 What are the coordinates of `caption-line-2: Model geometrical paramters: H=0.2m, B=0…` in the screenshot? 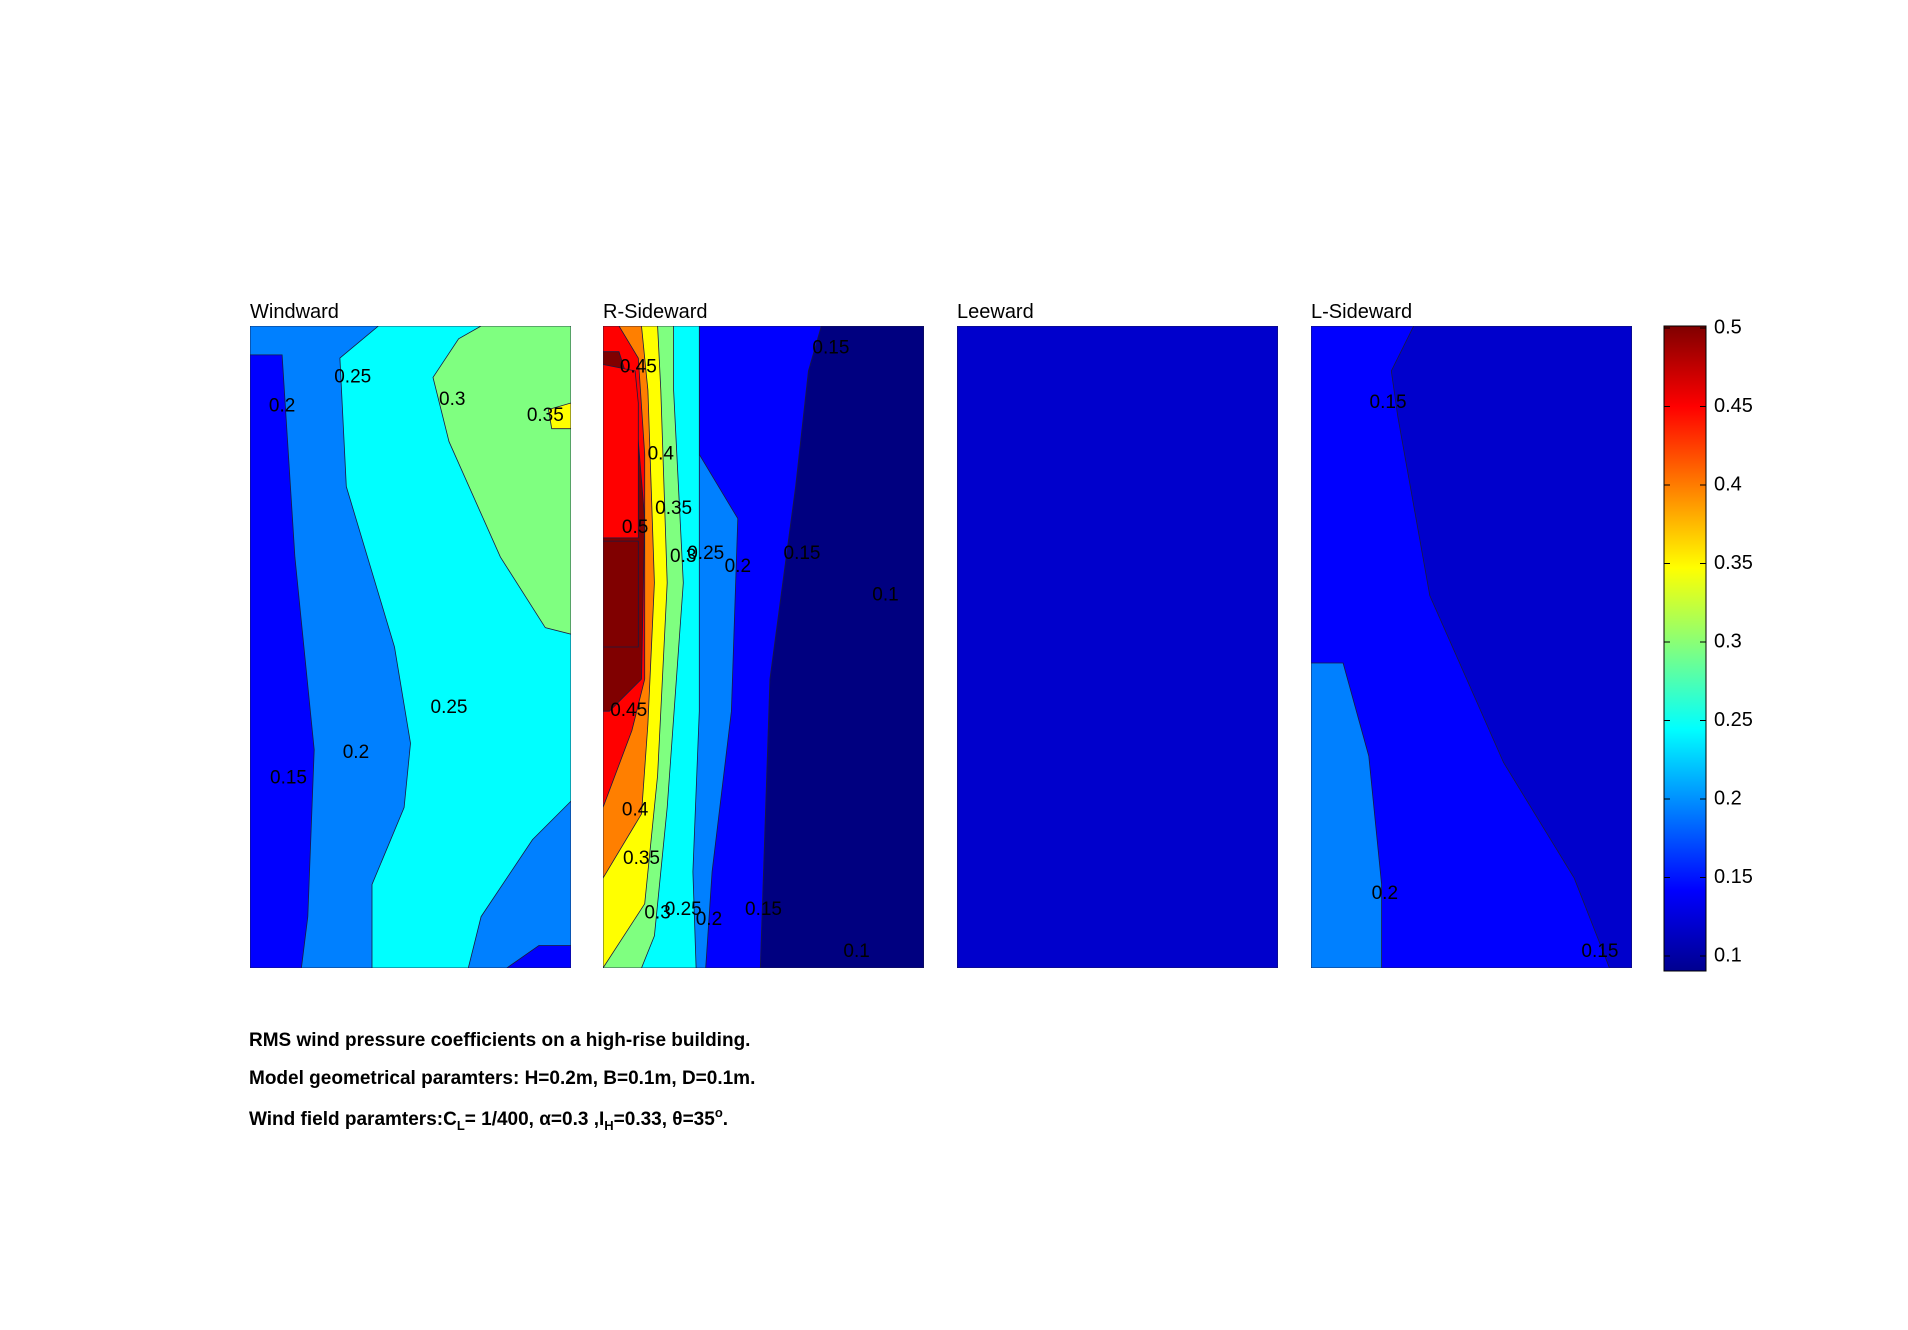 It's located at (502, 1078).